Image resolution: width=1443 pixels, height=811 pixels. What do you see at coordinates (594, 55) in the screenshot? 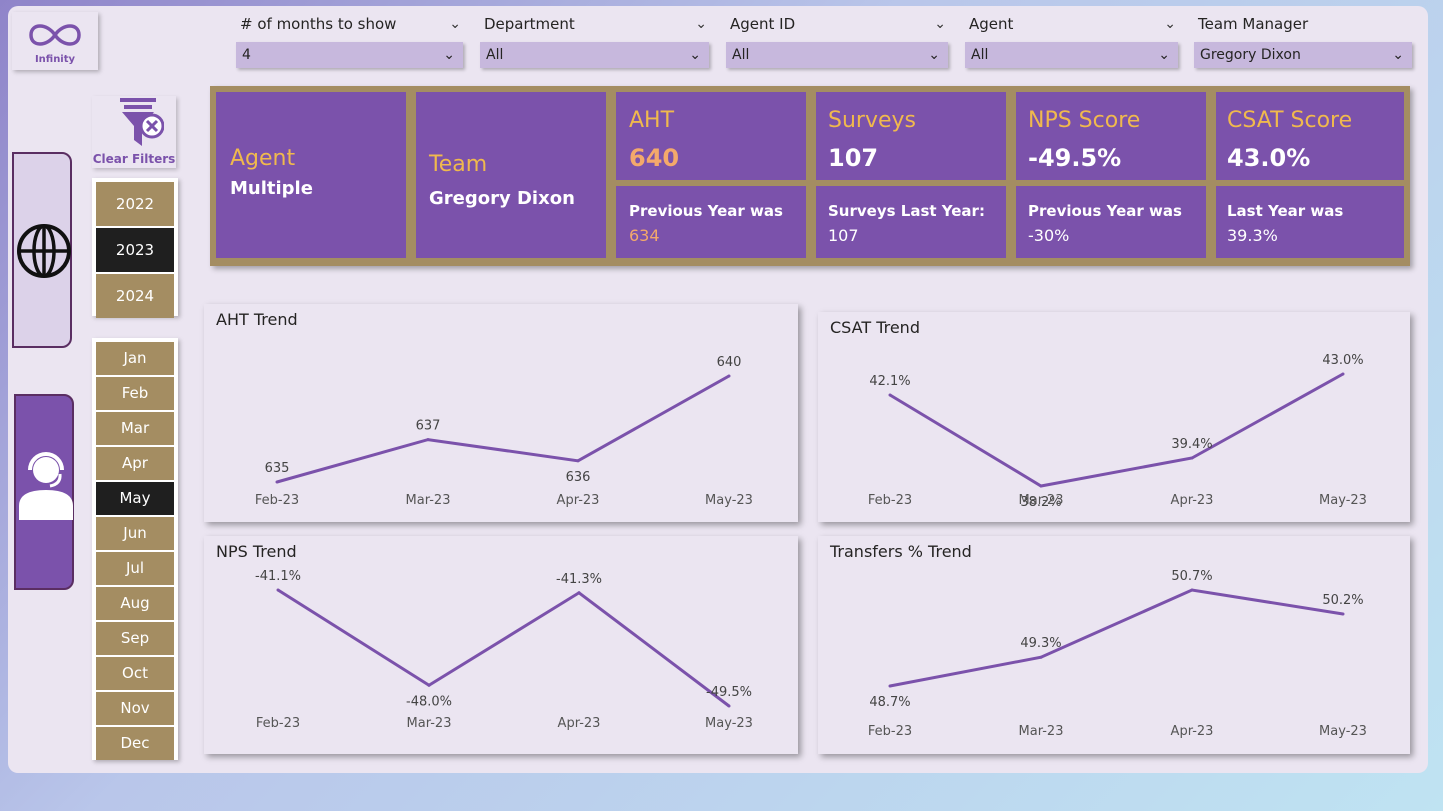
I see `department-dropdown: All ⌄` at bounding box center [594, 55].